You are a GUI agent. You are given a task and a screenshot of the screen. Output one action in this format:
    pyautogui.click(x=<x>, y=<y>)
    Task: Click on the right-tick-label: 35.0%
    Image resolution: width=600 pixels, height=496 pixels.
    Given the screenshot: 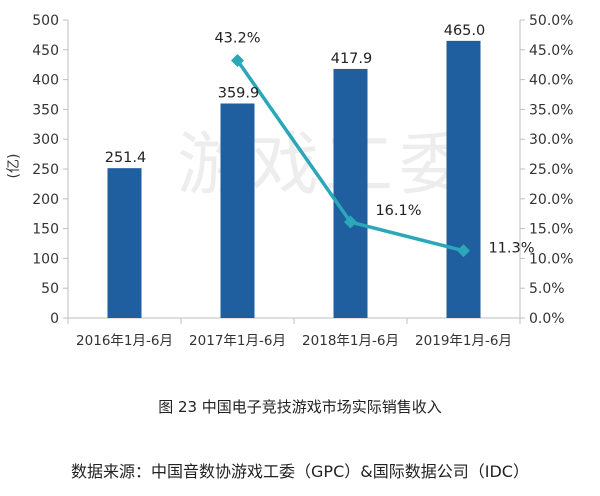 What is the action you would take?
    pyautogui.click(x=551, y=110)
    